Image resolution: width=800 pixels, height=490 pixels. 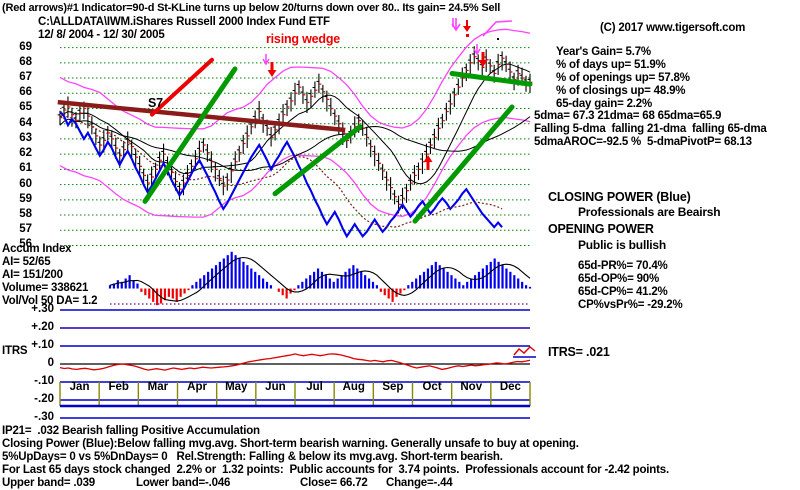 What do you see at coordinates (314, 387) in the screenshot?
I see `month-label-jul: Jul` at bounding box center [314, 387].